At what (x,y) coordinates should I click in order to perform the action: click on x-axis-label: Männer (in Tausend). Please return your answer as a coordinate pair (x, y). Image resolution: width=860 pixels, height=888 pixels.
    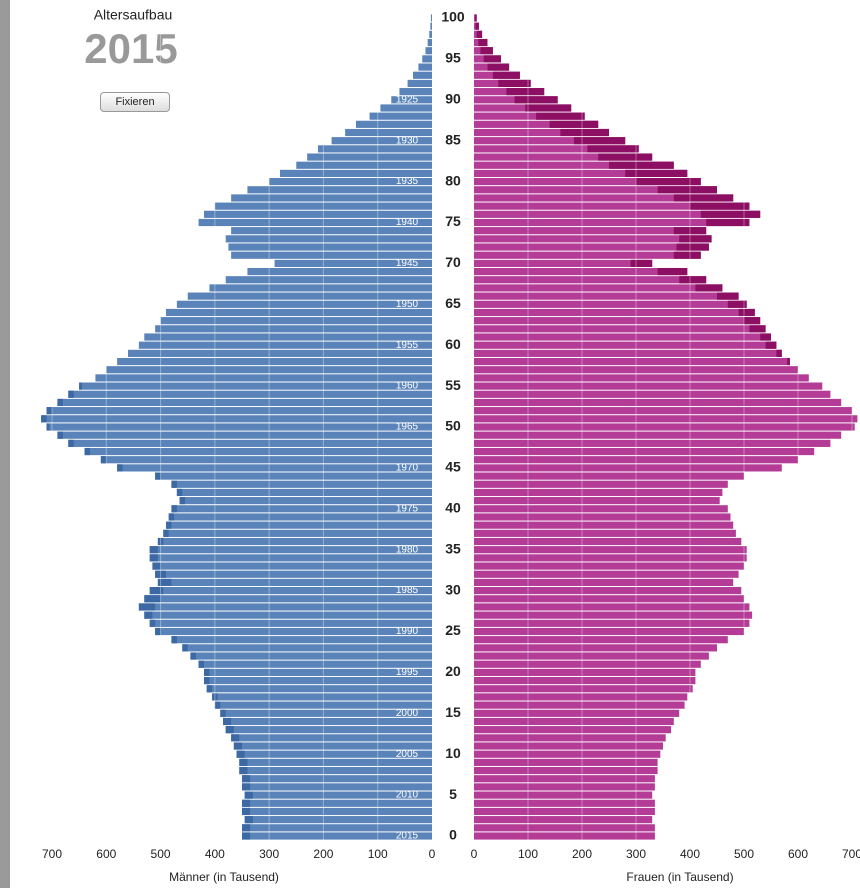
    Looking at the image, I should click on (224, 877).